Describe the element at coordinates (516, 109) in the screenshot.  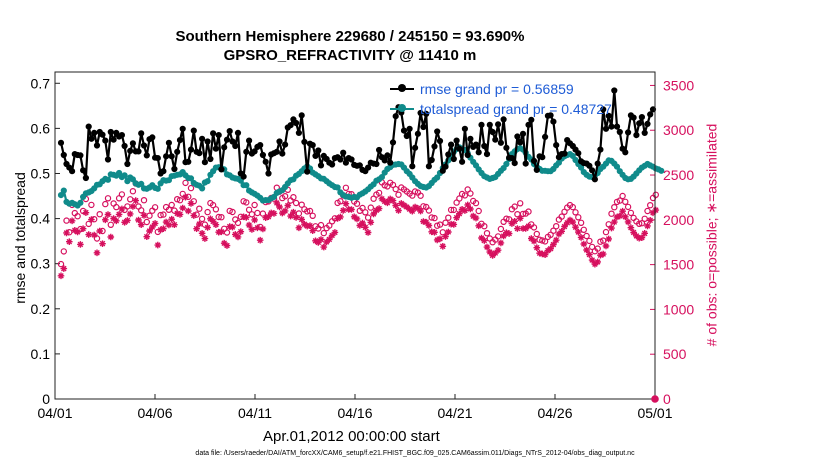
I see `legend-label-totalspread: totalspread grand pr = 0.48727` at that location.